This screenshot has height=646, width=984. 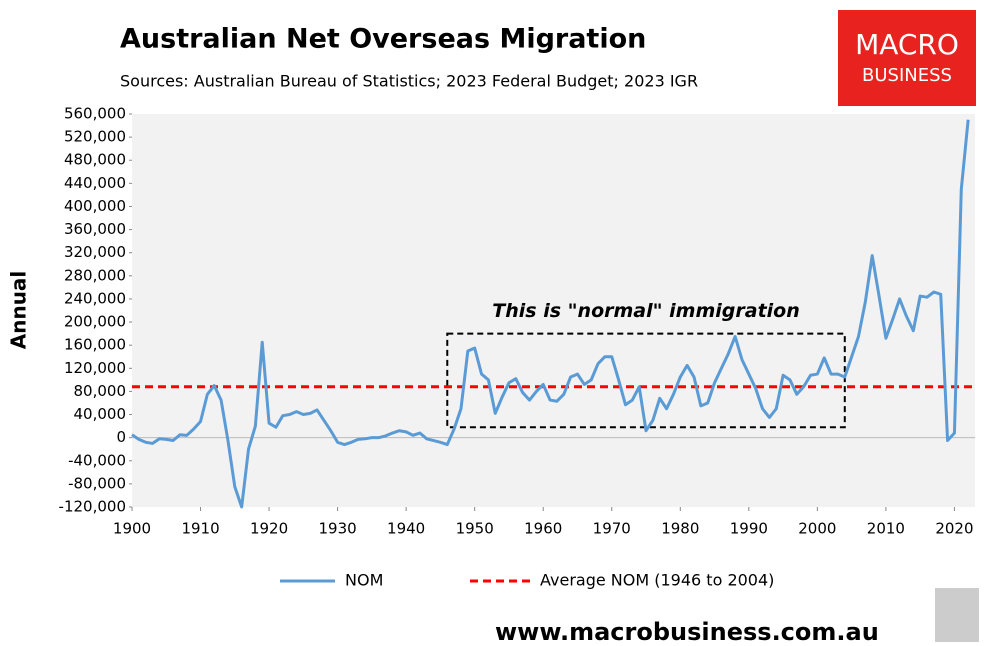 I want to click on y-tick-label: 240,000, so click(x=95, y=298).